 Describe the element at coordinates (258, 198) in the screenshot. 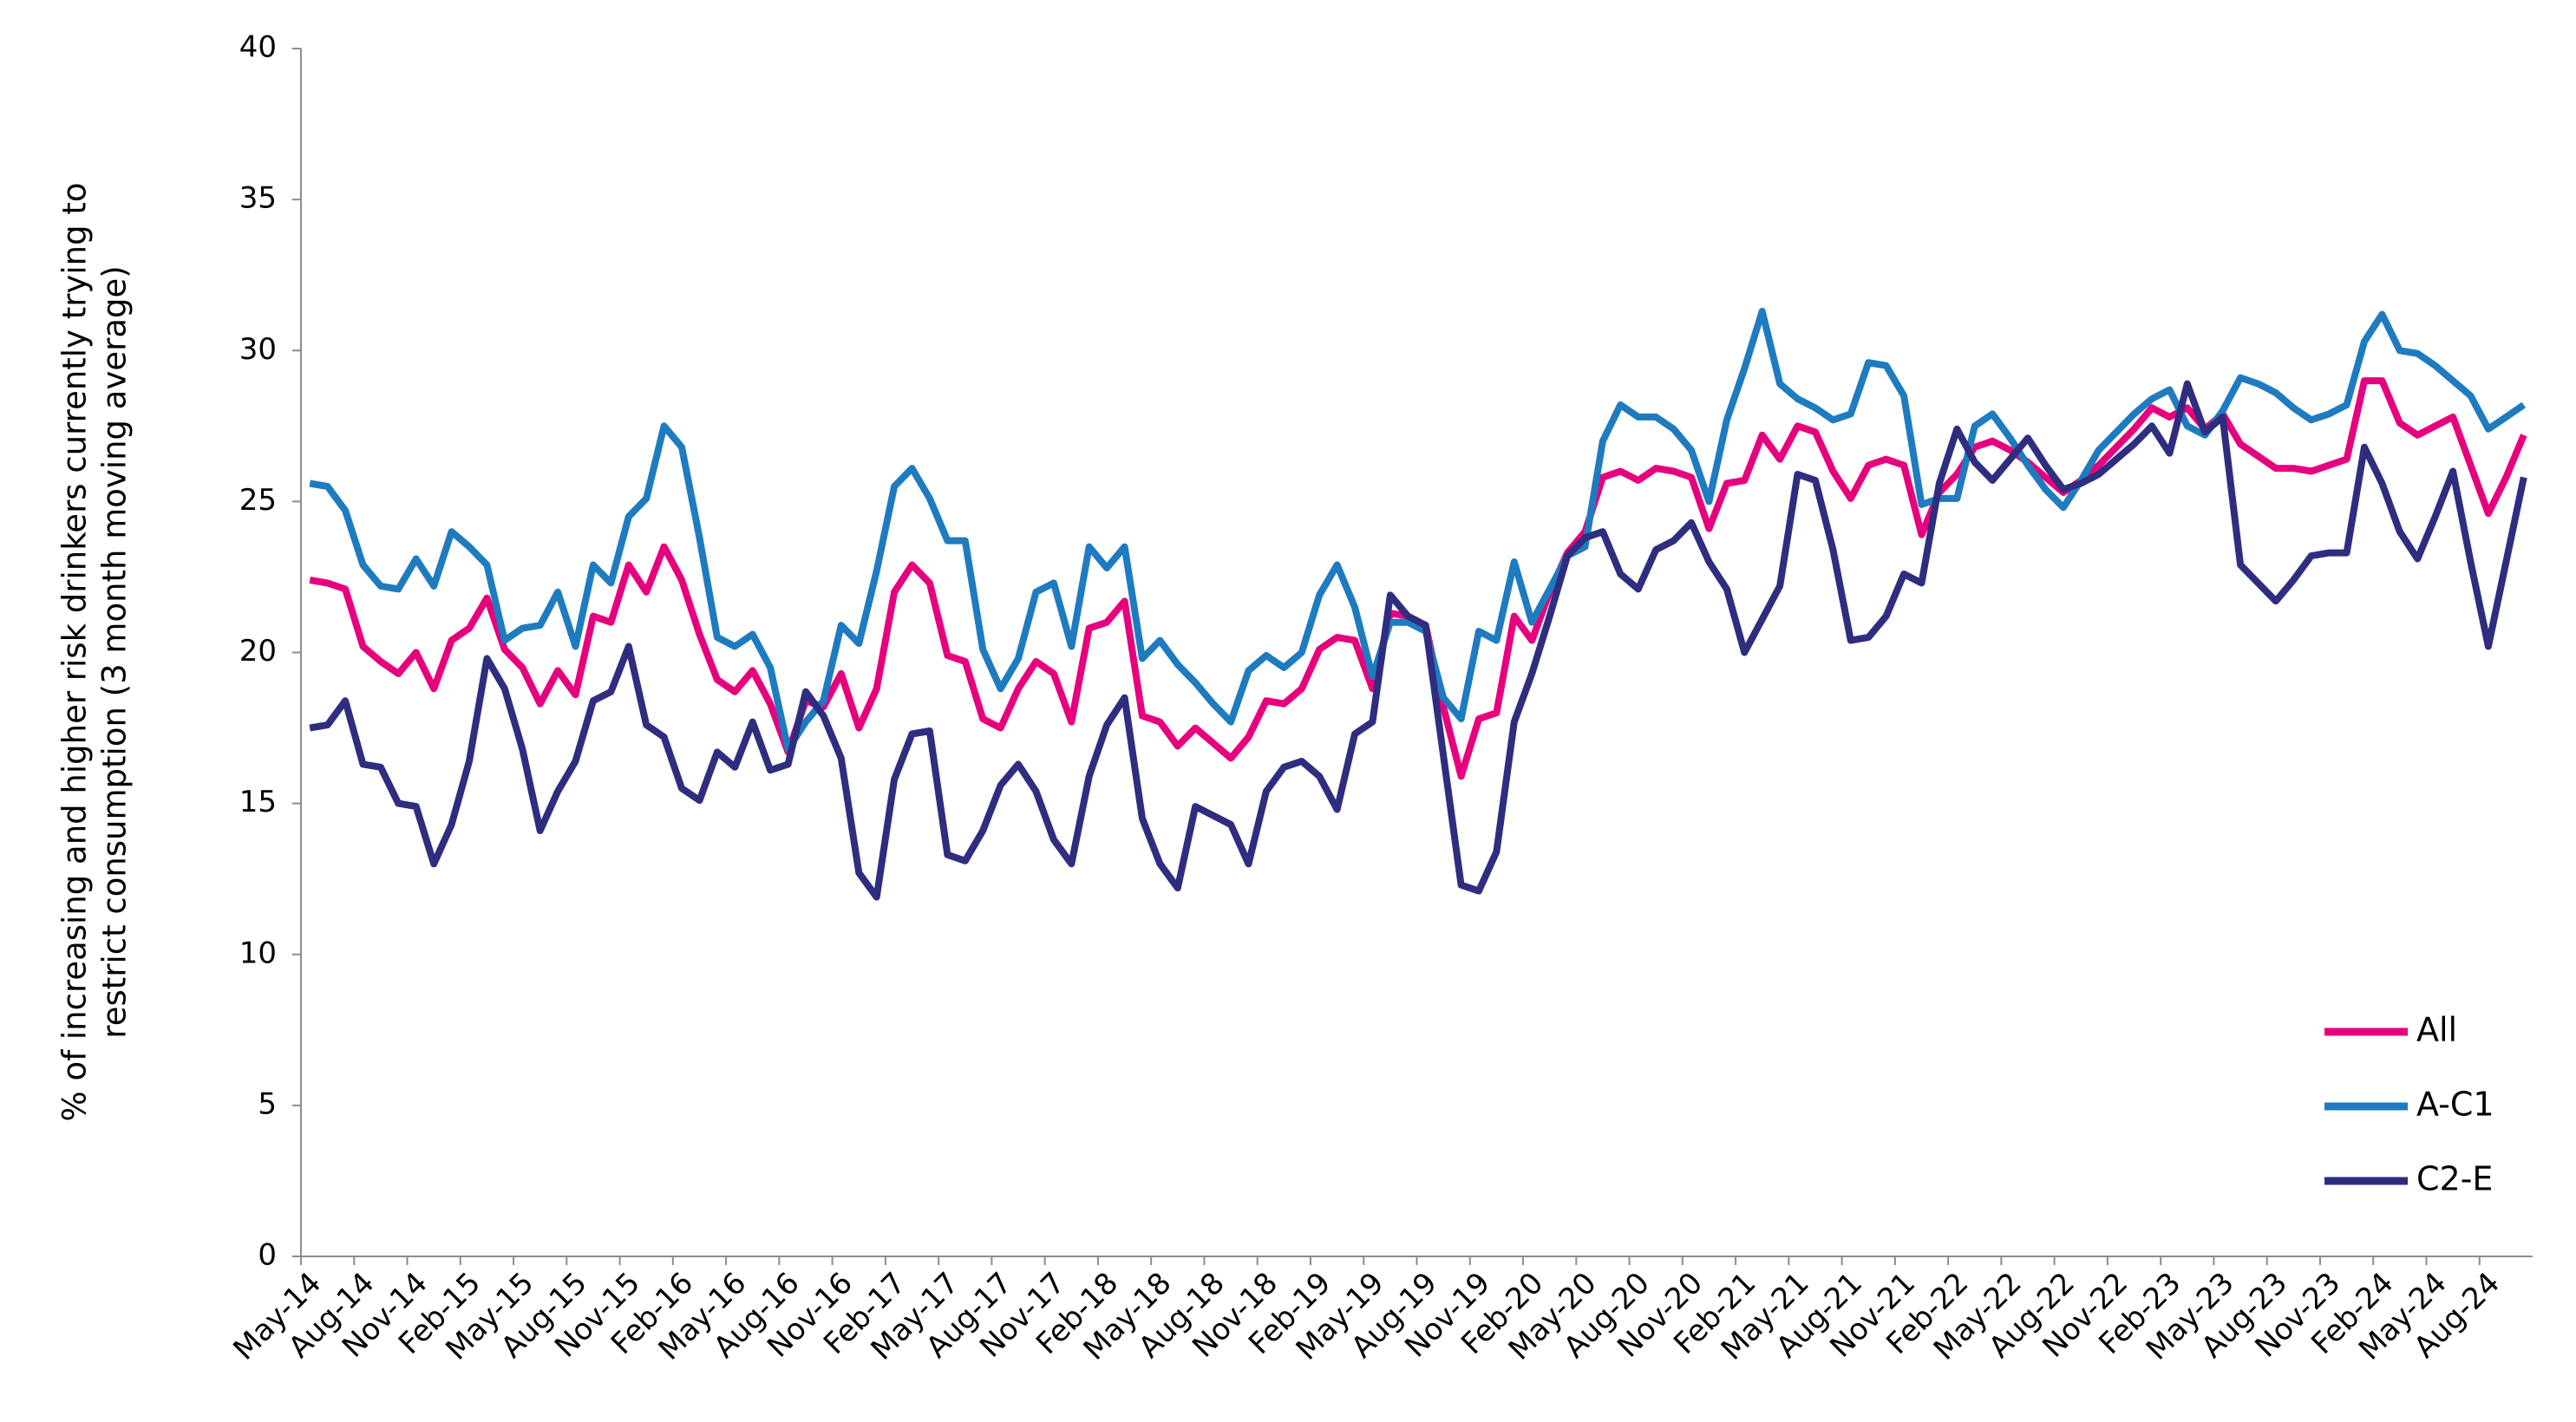

I see `y-tick-label: 35` at that location.